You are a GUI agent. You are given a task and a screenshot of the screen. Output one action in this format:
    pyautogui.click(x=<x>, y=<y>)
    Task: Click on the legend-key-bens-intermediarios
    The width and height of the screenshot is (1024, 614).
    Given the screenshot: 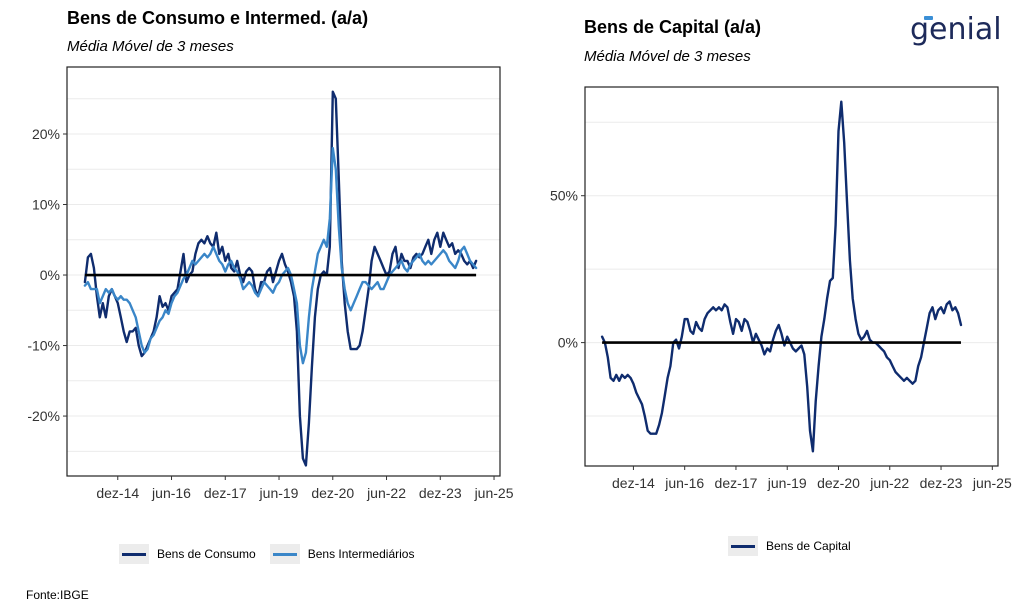 What is the action you would take?
    pyautogui.click(x=284, y=554)
    